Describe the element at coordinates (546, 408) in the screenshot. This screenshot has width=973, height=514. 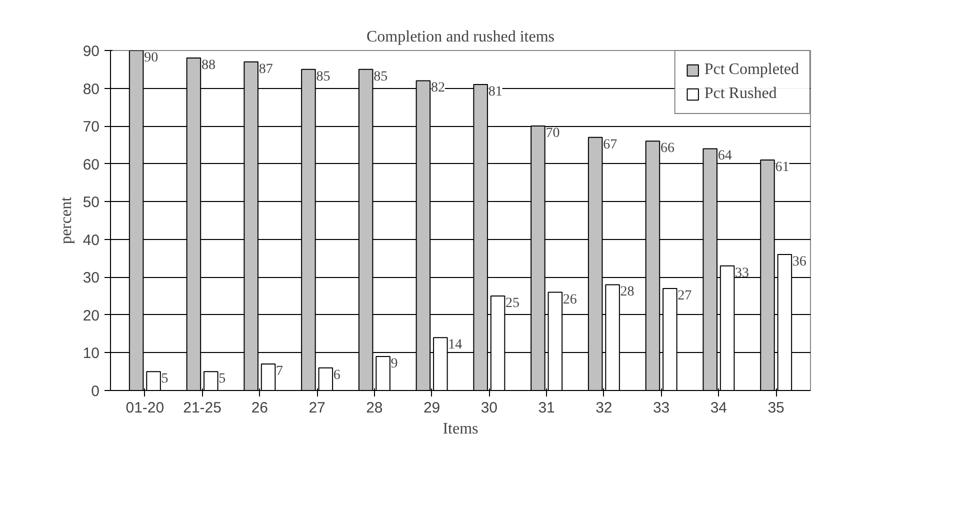
I see `x-tick-label: 31` at that location.